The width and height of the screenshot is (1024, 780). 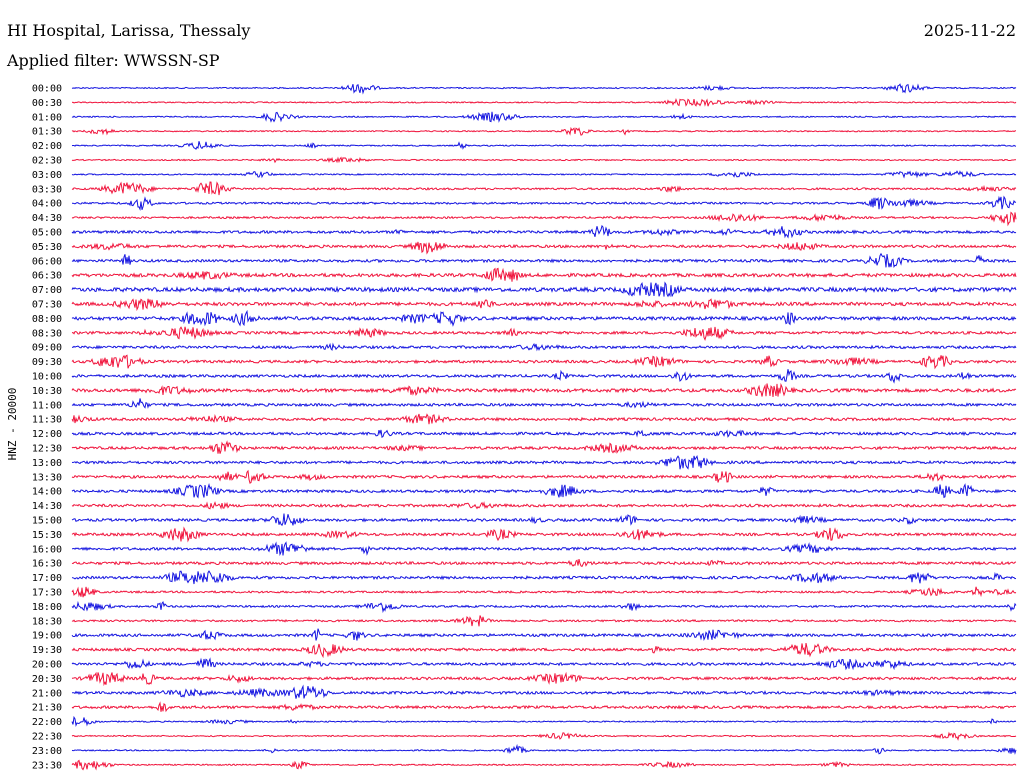 I want to click on row-time-label: 18:30, so click(x=47, y=621).